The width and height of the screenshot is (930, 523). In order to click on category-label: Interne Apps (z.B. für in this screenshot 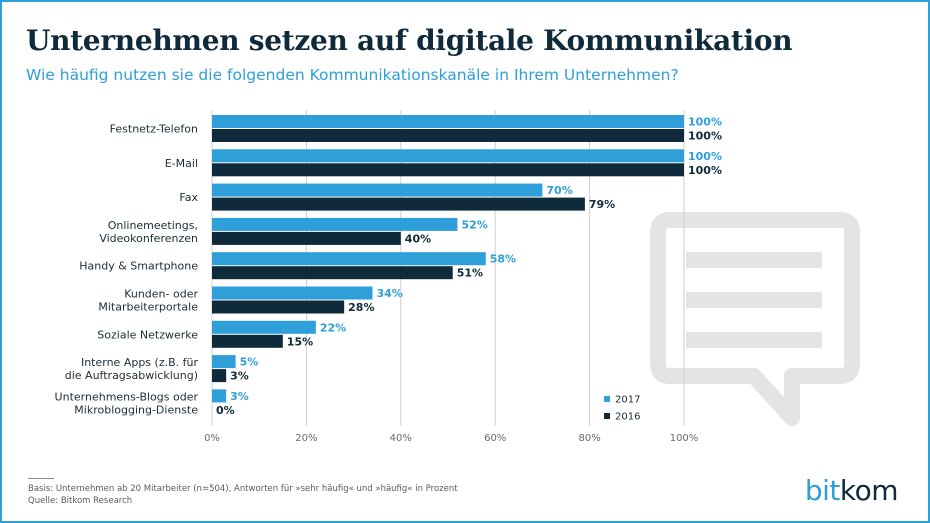, I will do `click(140, 362)`.